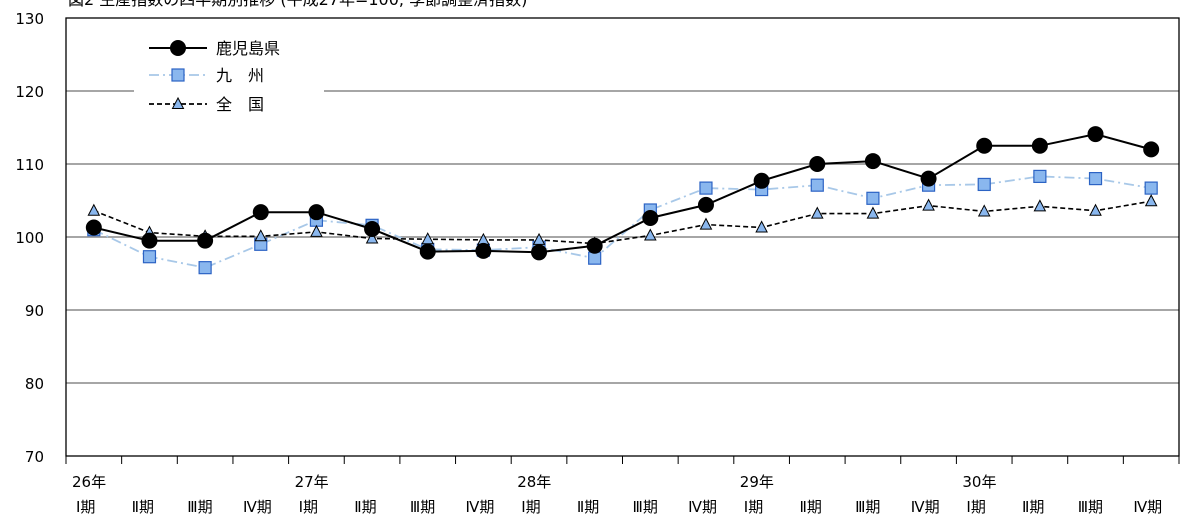  Describe the element at coordinates (757, 482) in the screenshot. I see `x-year-label: 29年` at that location.